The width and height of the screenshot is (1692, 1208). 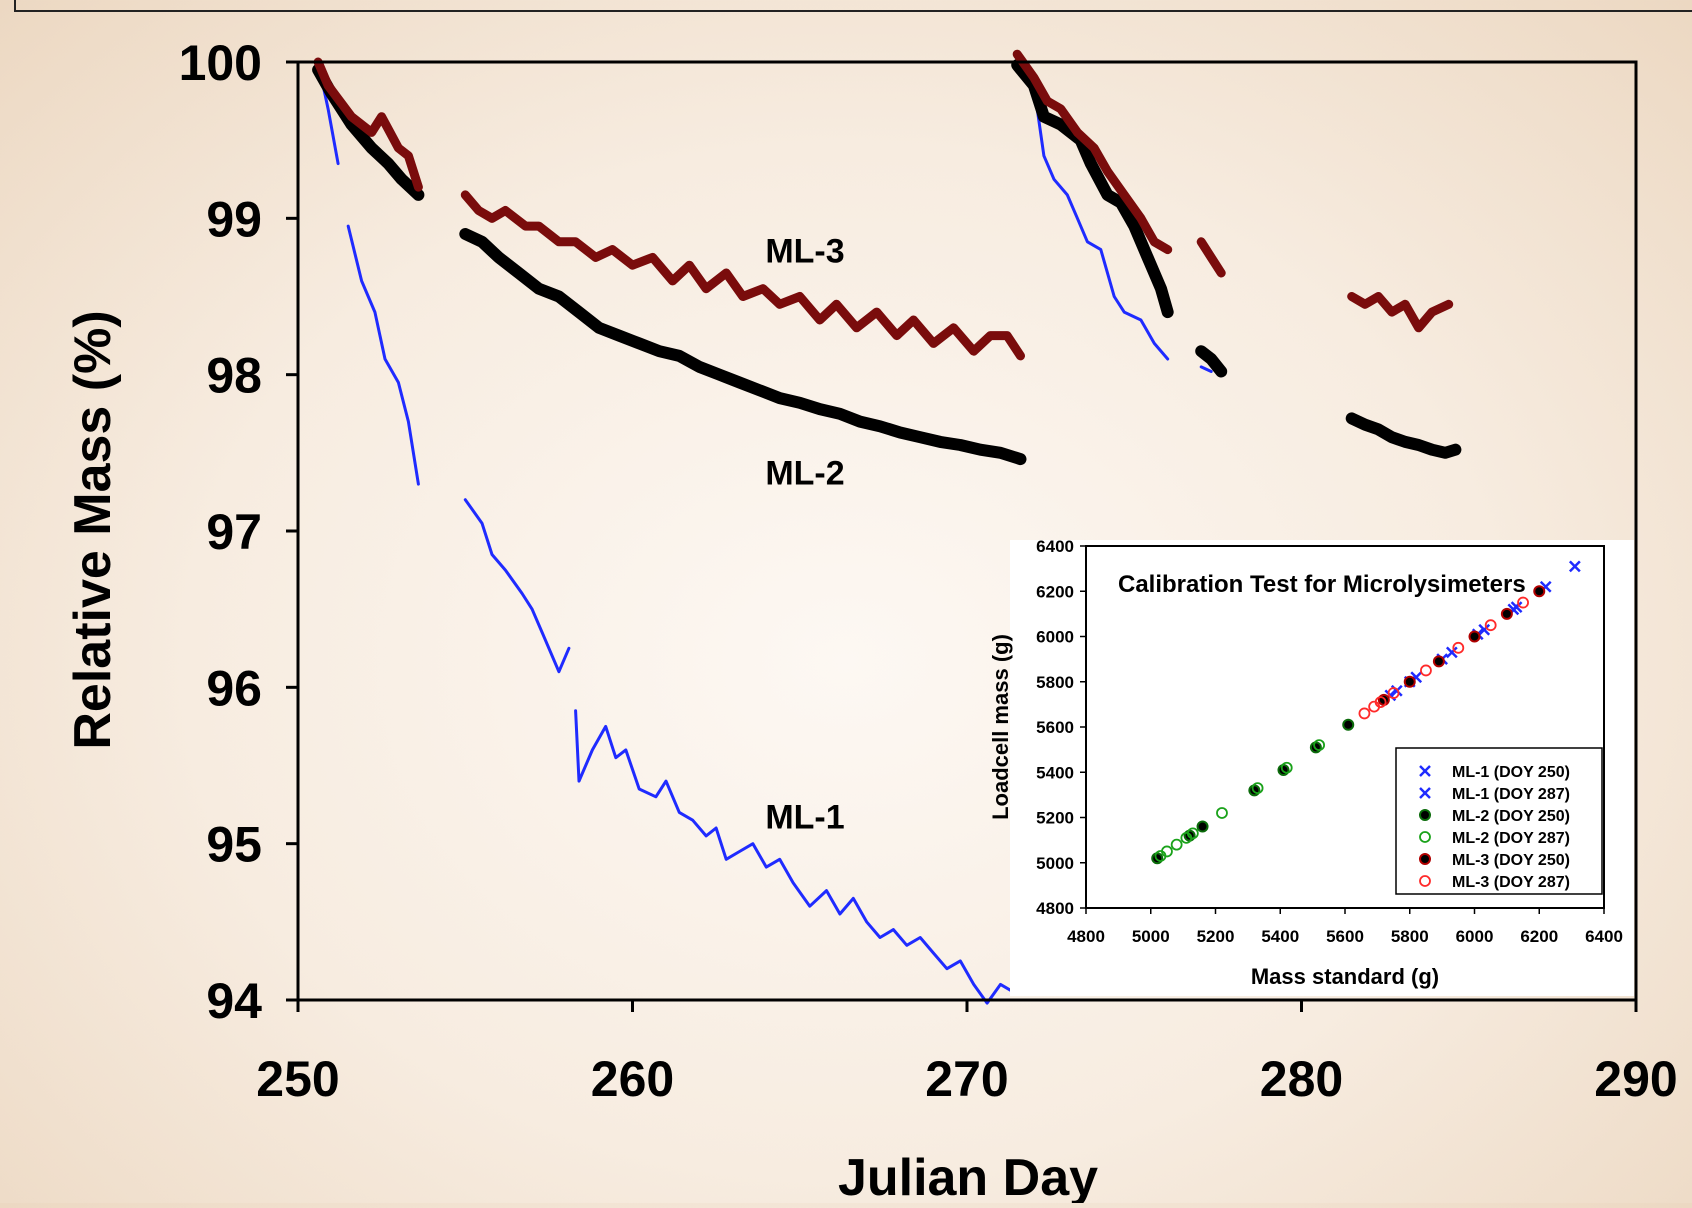 What do you see at coordinates (1055, 637) in the screenshot?
I see `inset-y-tick-label: 6000` at bounding box center [1055, 637].